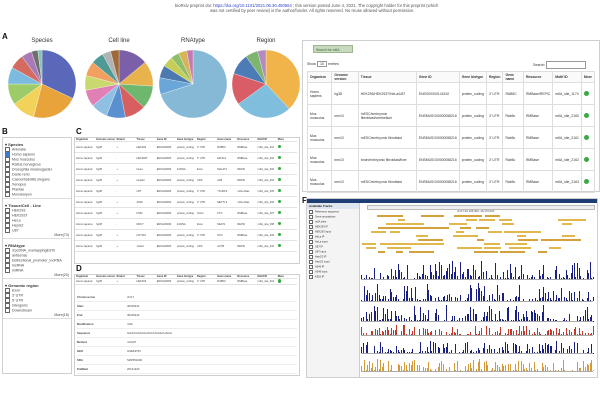  What do you see at coordinates (37, 210) in the screenshot?
I see `filter-item-tissue: HEK293` at bounding box center [37, 210].